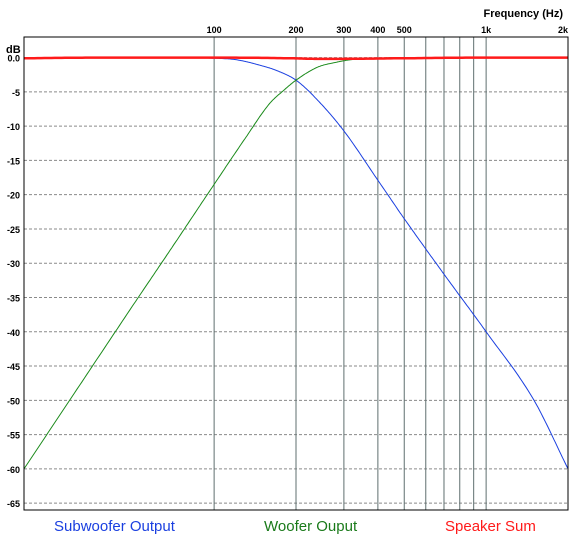 This screenshot has height=537, width=578. Describe the element at coordinates (13, 50) in the screenshot. I see `y-axis-label: dB` at that location.